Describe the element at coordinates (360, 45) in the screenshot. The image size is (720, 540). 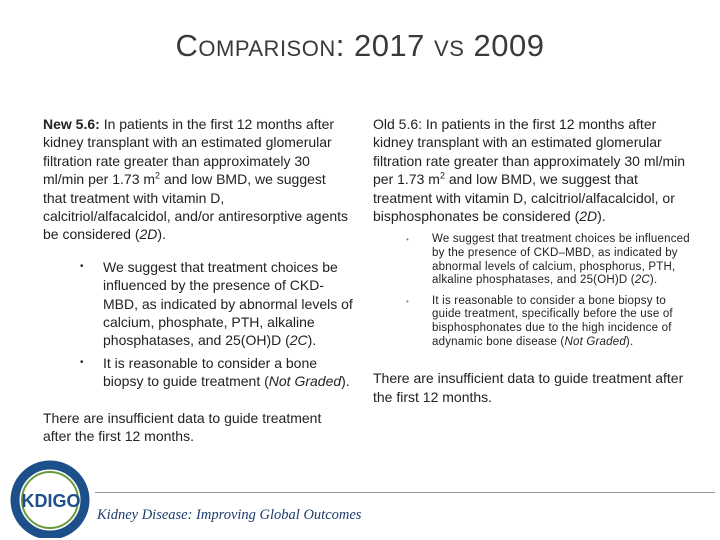
I see `slide-title: Comparison: 2017 vs 2009` at that location.